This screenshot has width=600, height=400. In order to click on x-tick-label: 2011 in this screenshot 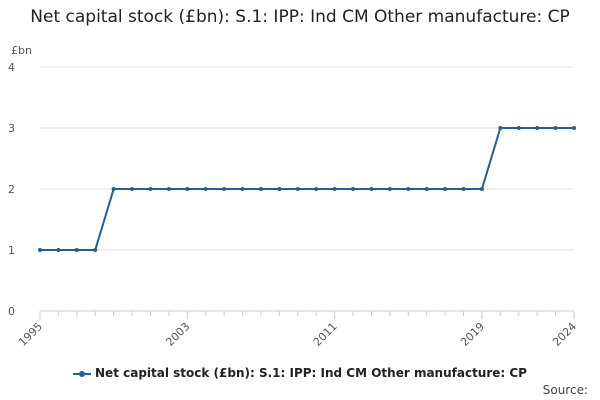, I will do `click(325, 334)`.